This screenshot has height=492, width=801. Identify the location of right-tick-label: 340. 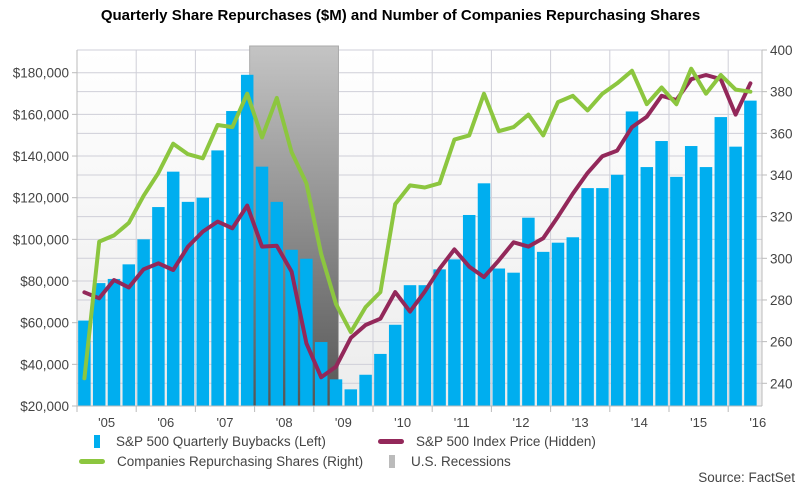
(781, 175).